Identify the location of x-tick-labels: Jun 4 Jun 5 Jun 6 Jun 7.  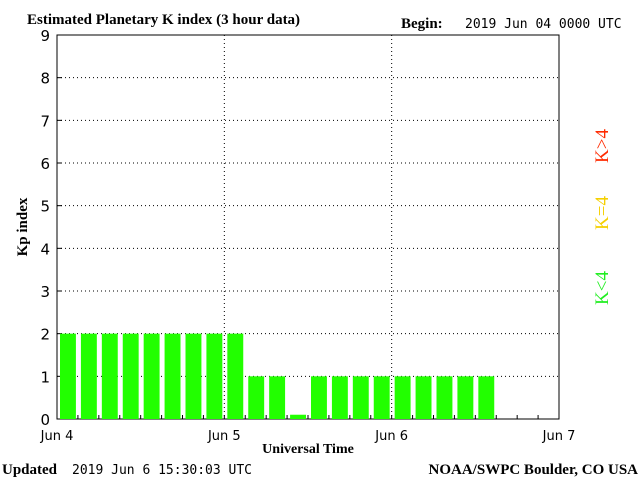
(308, 436).